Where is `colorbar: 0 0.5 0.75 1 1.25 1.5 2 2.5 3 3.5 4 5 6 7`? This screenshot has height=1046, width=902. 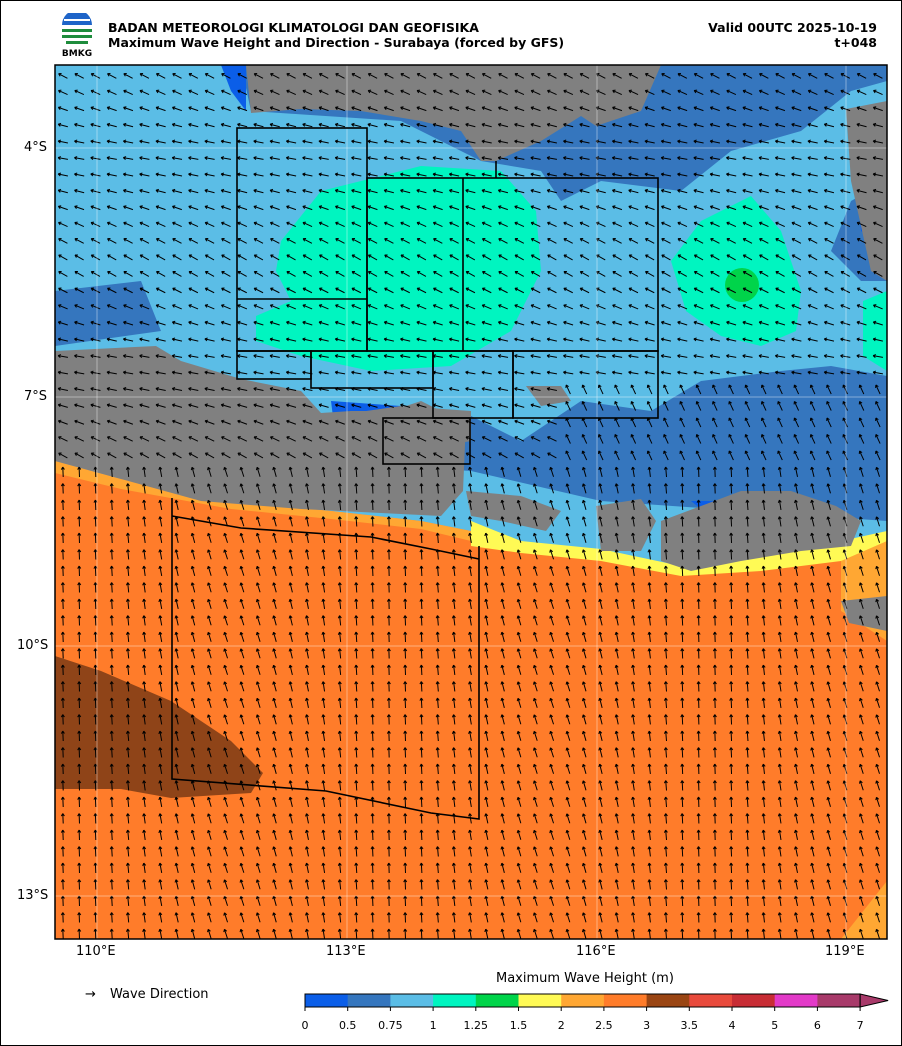 colorbar: 0 0.5 0.75 1 1.25 1.5 2 2.5 3 3.5 4 5 6 7 is located at coordinates (595, 1012).